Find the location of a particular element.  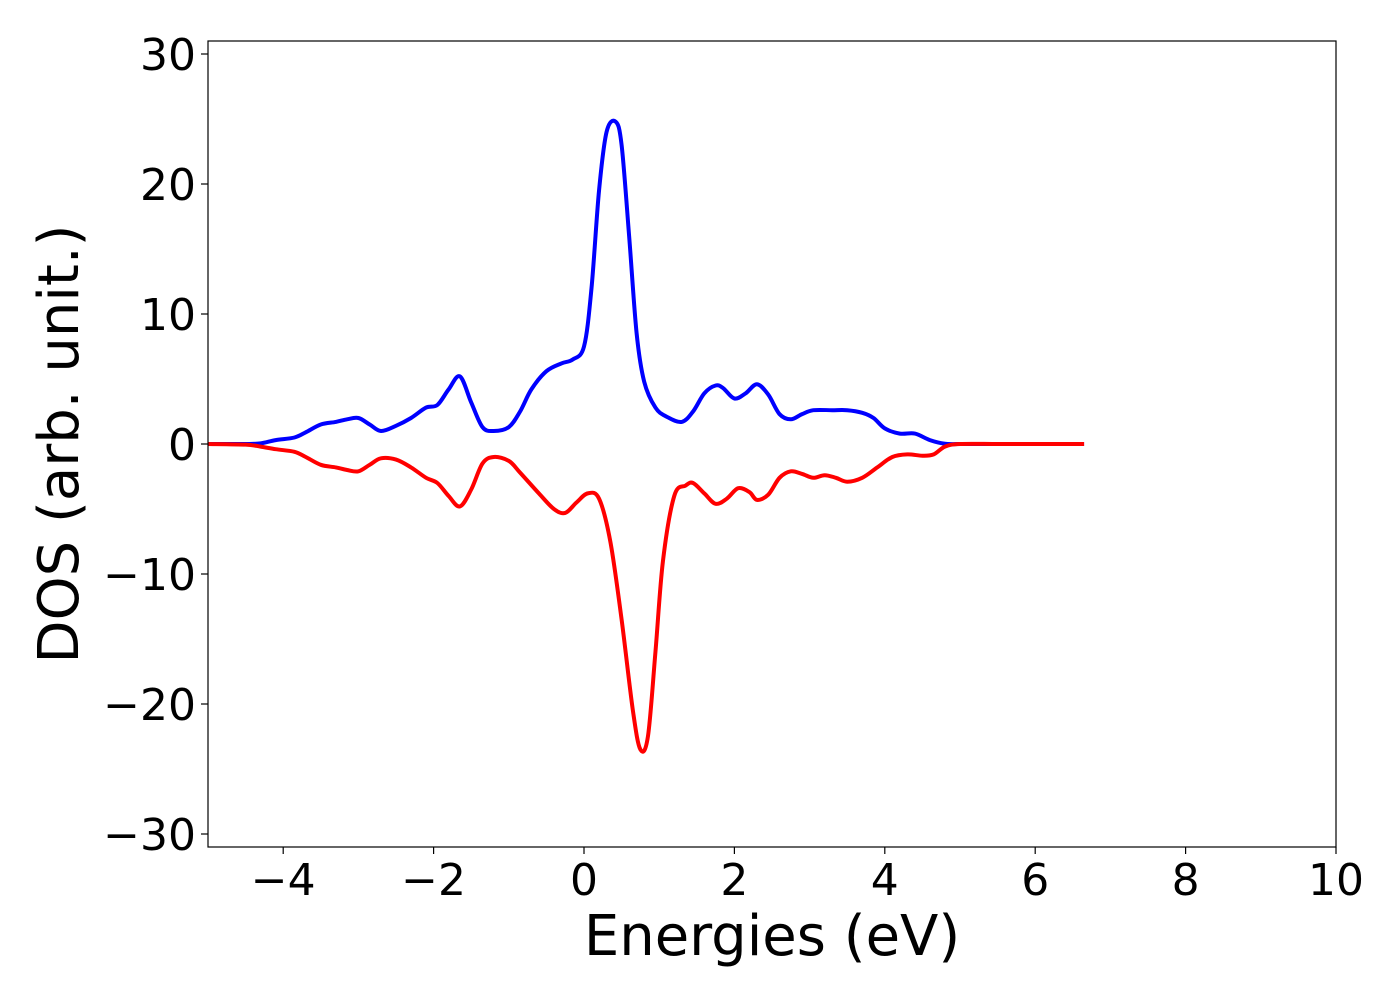

x-tick-label: 8 is located at coordinates (1186, 880).